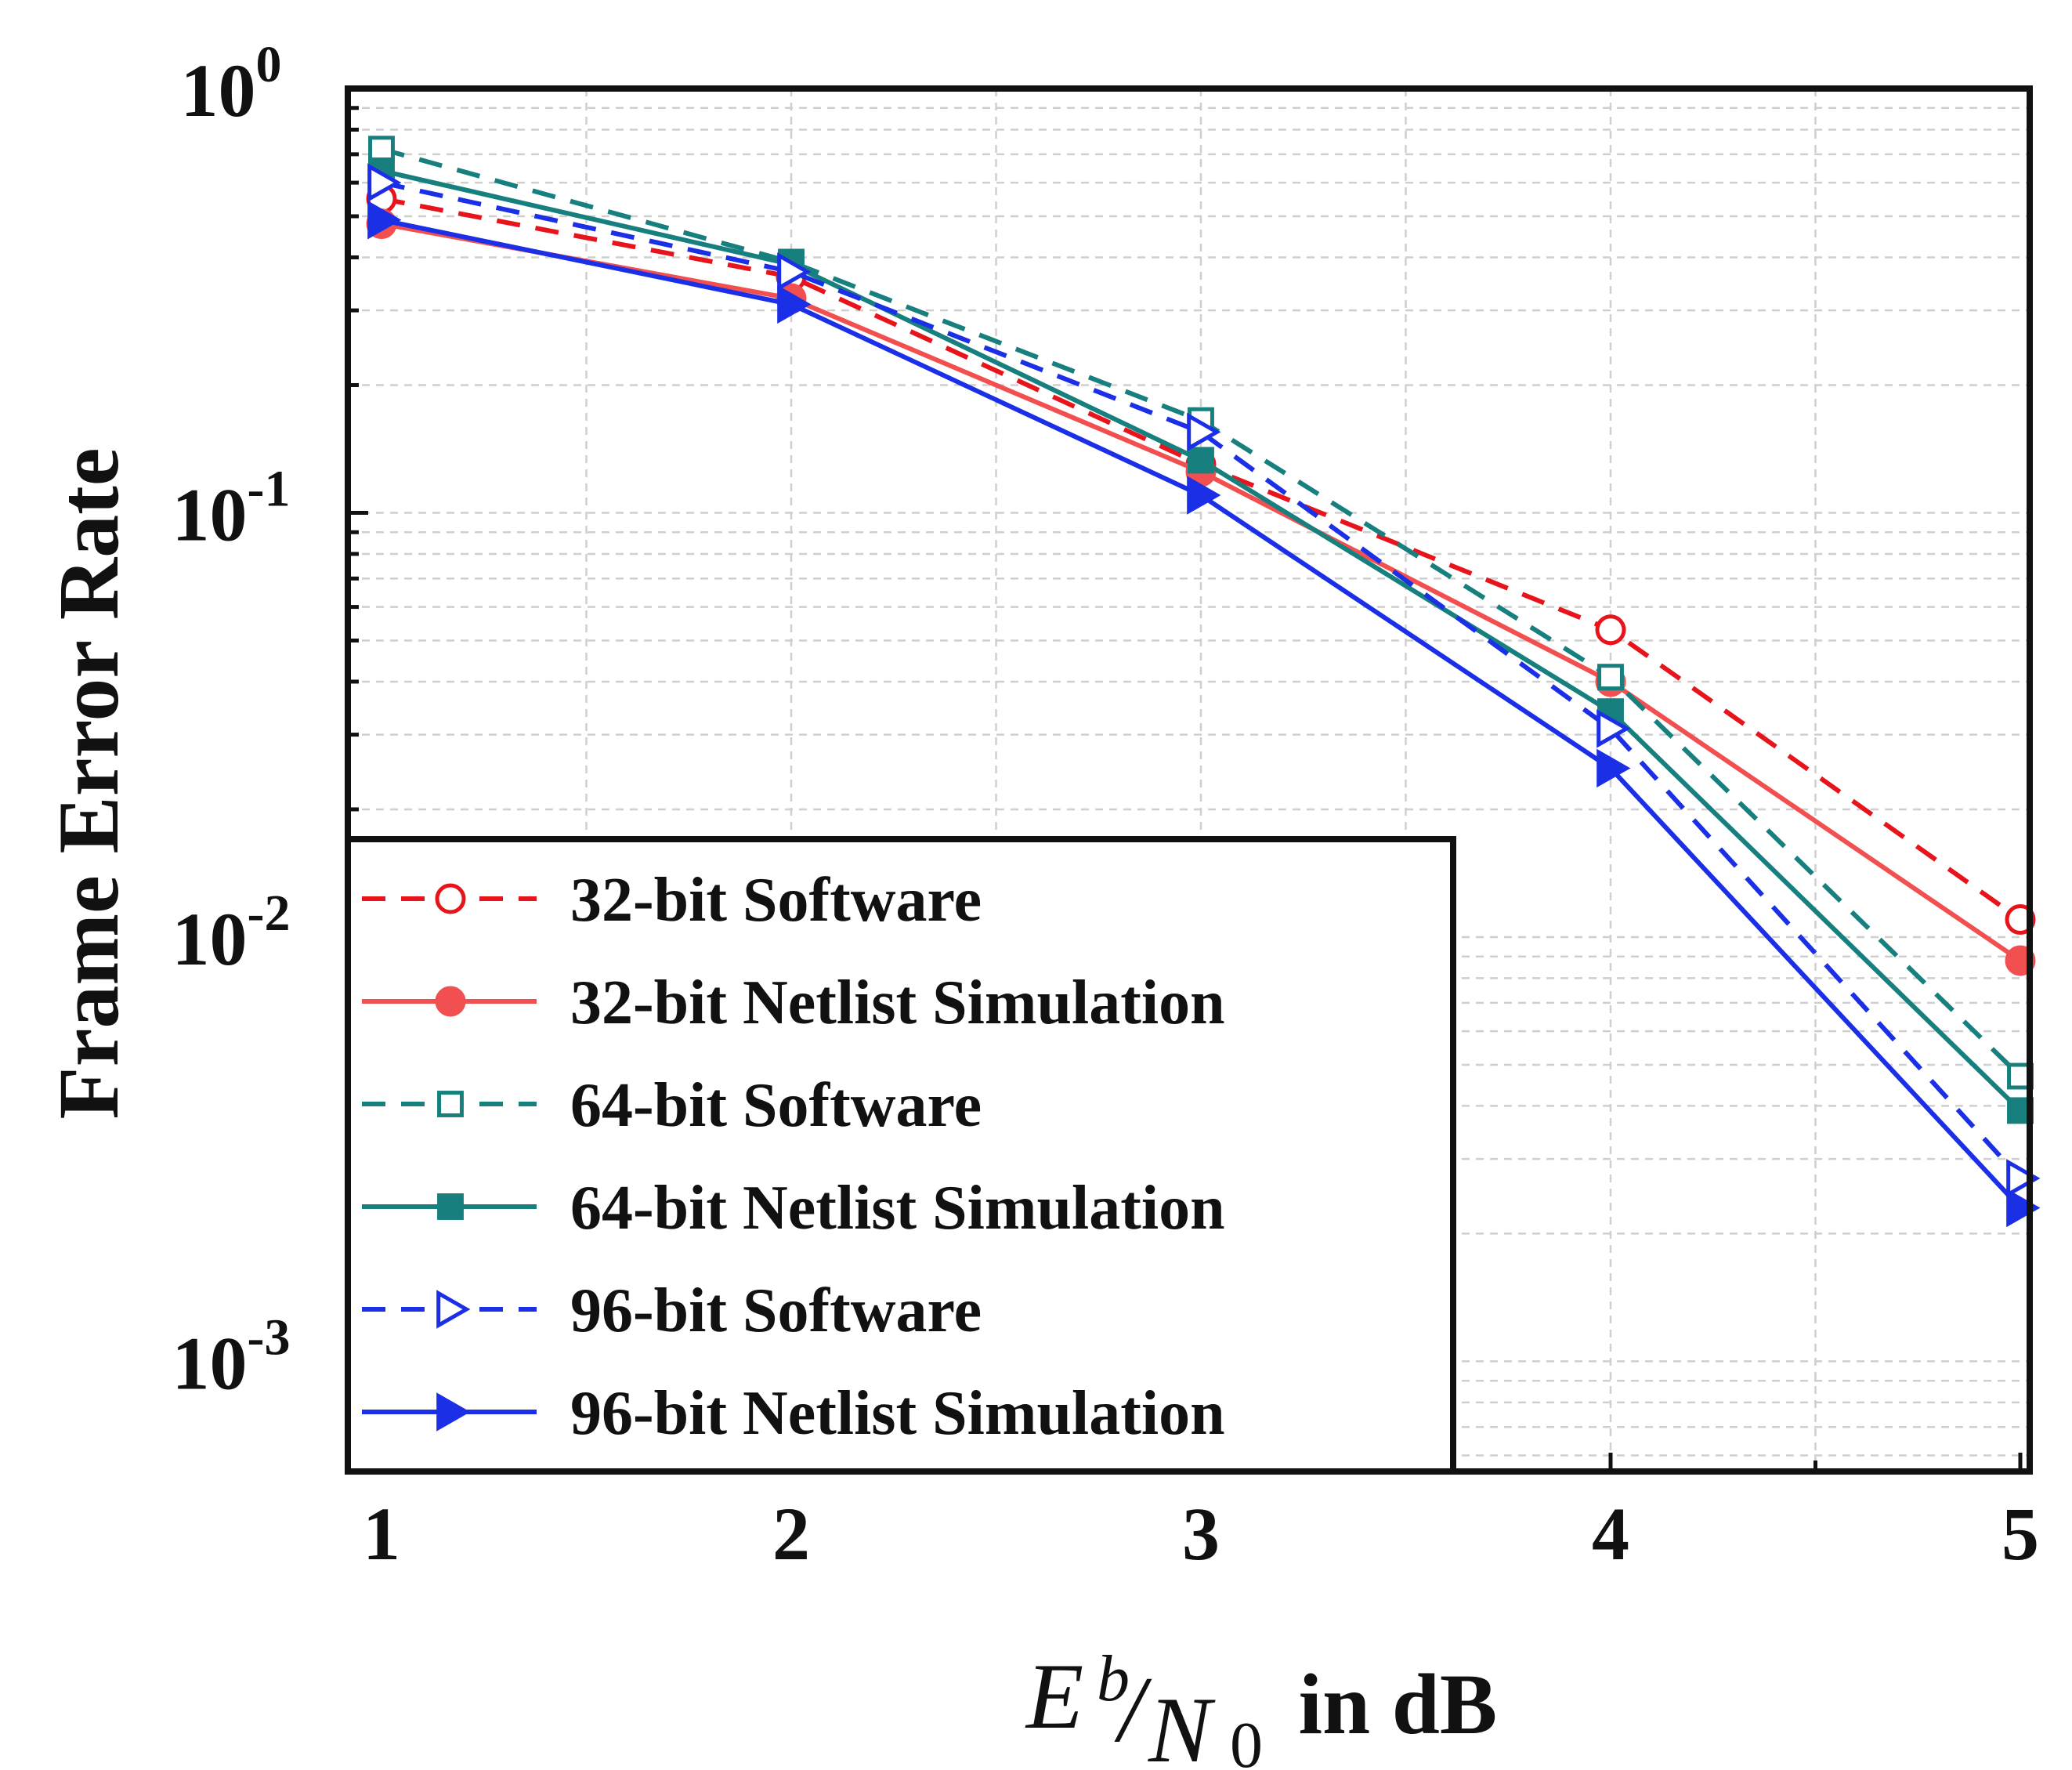  Describe the element at coordinates (776, 1310) in the screenshot. I see `legend-label: 96-bit Software` at that location.